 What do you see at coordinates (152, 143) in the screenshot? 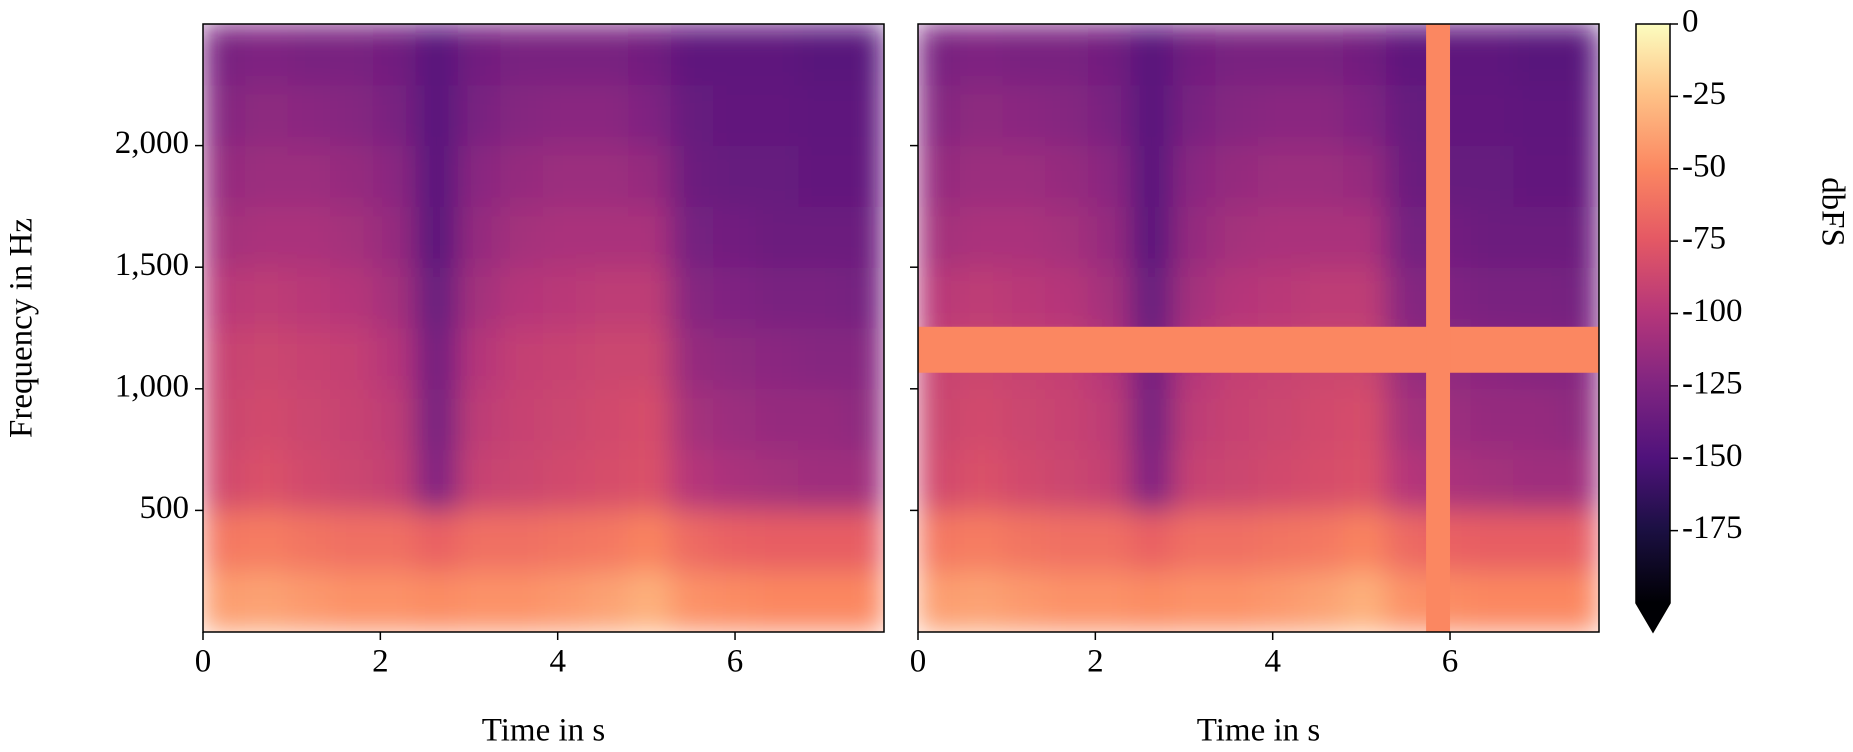
I see `y-tick-label: 2,000` at bounding box center [152, 143].